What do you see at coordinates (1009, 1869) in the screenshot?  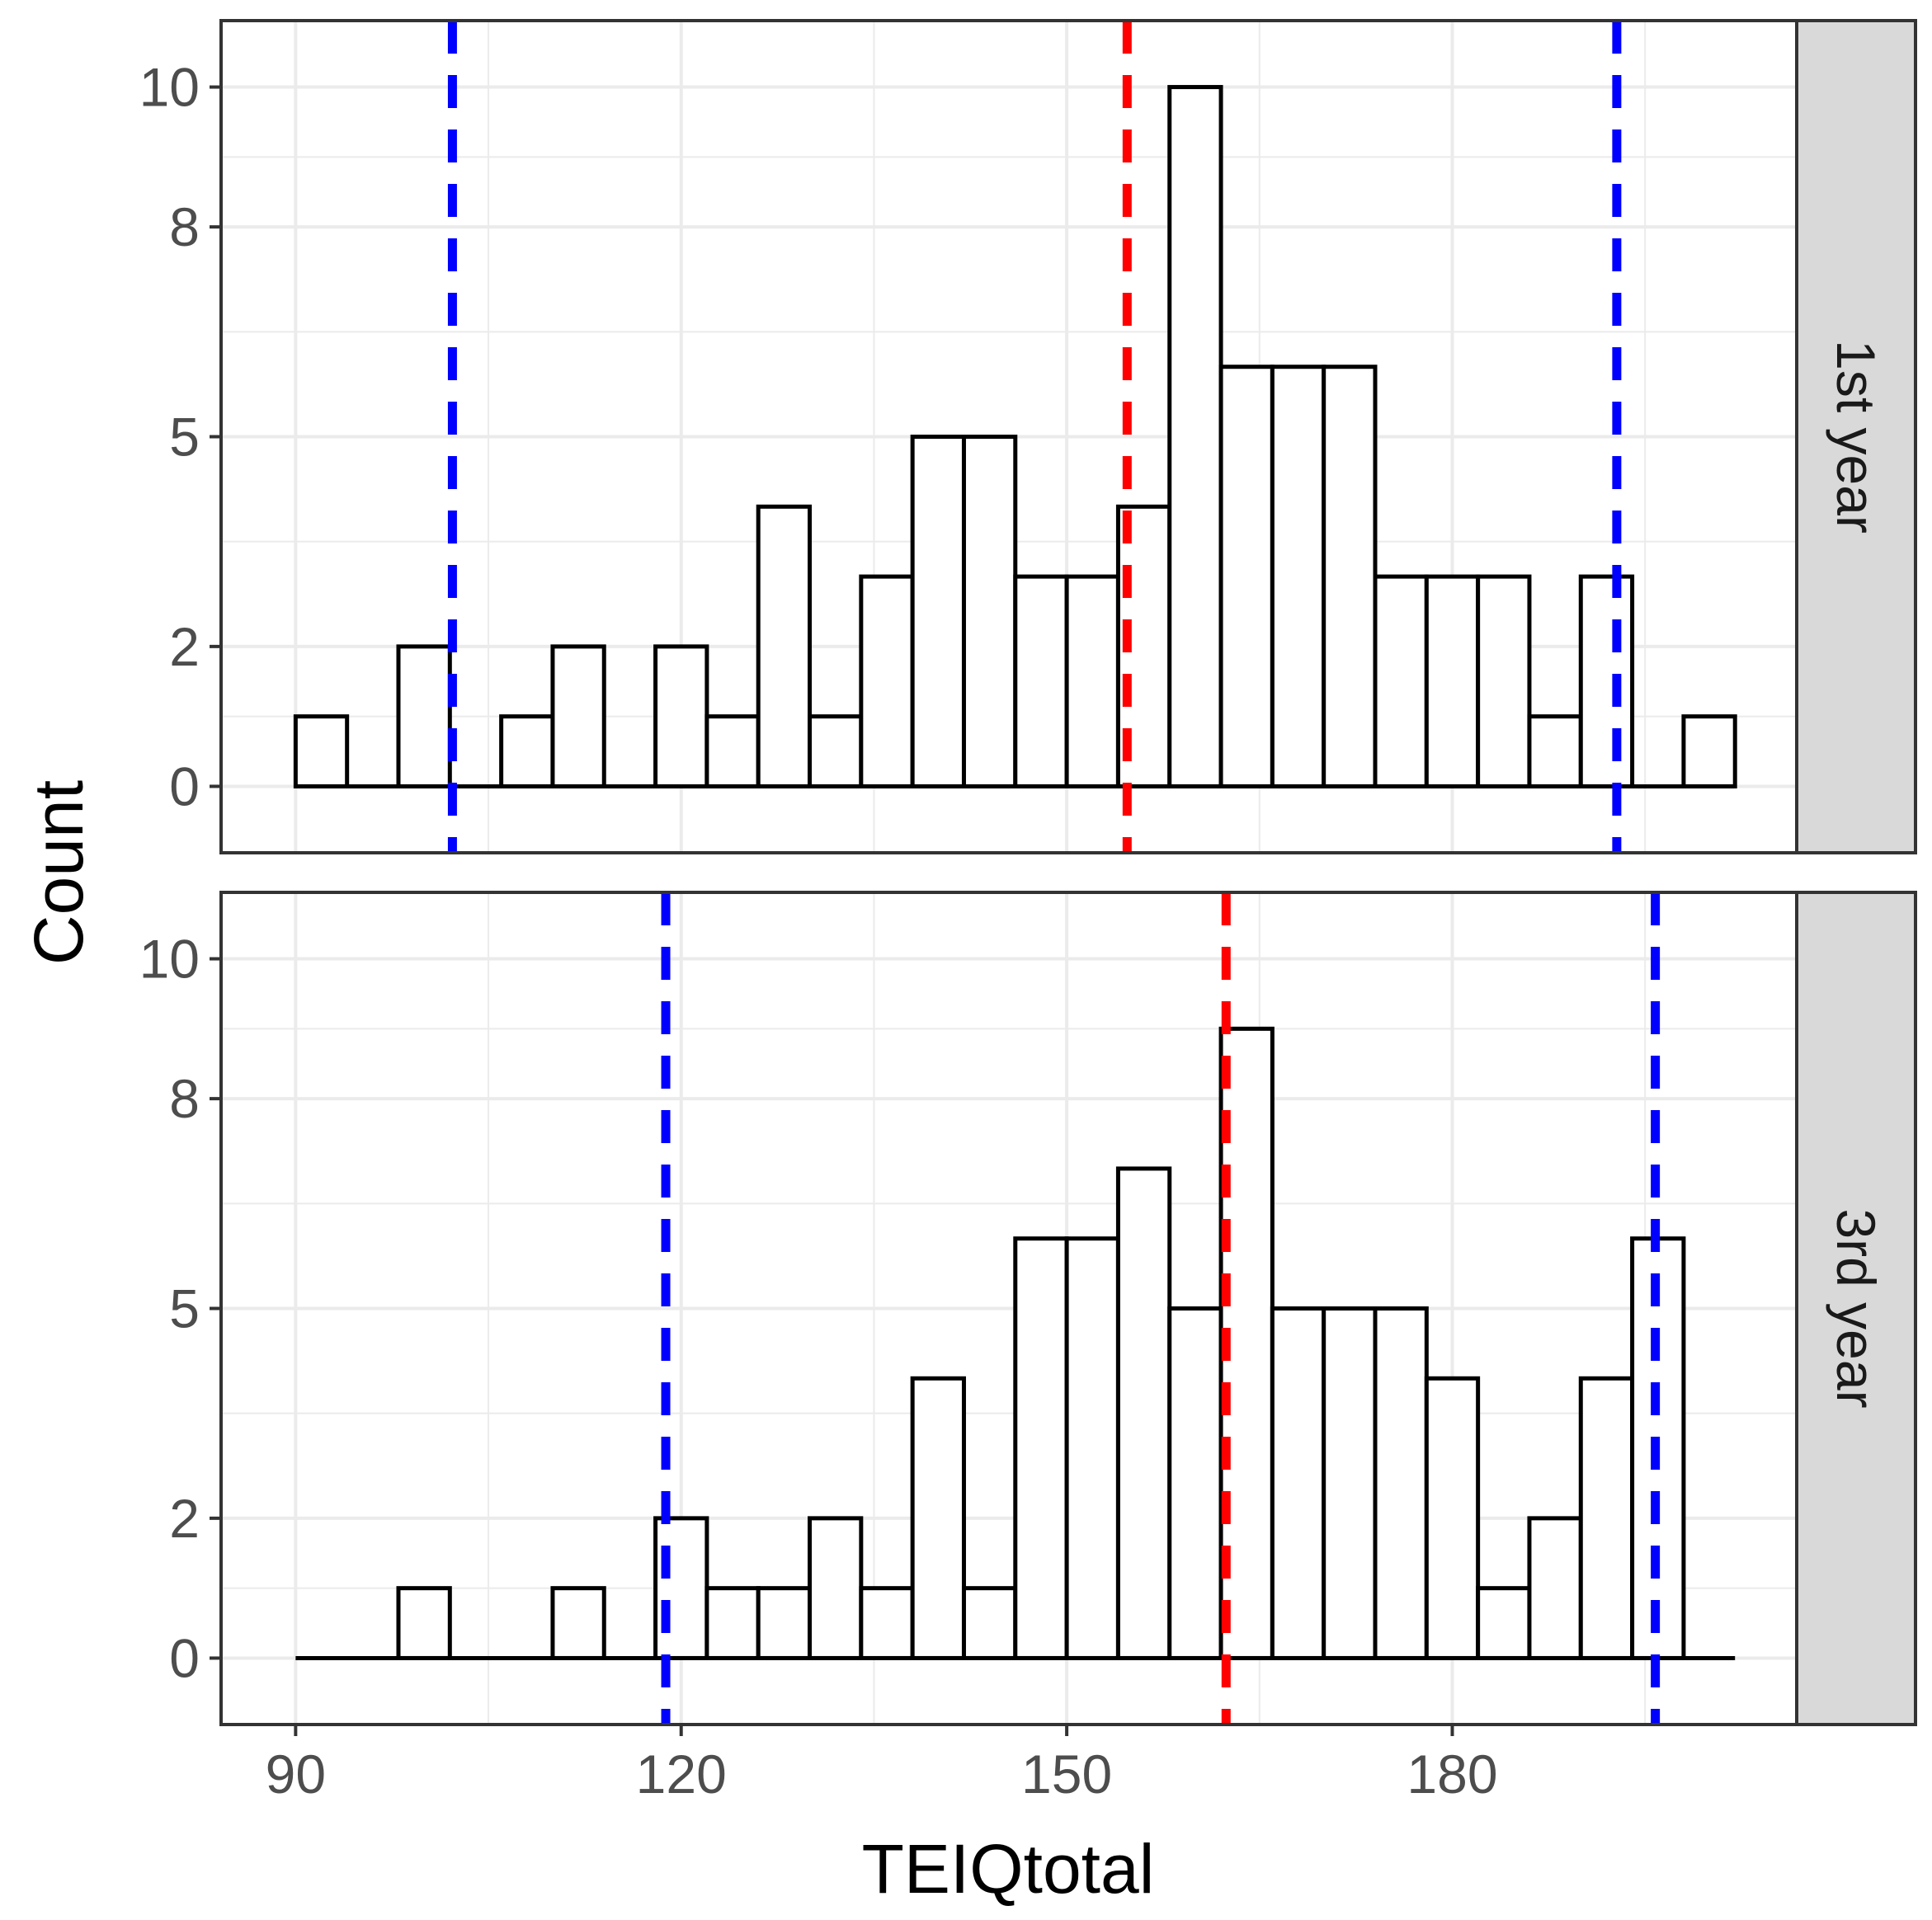 I see `x-axis-title: TEIQtotal` at bounding box center [1009, 1869].